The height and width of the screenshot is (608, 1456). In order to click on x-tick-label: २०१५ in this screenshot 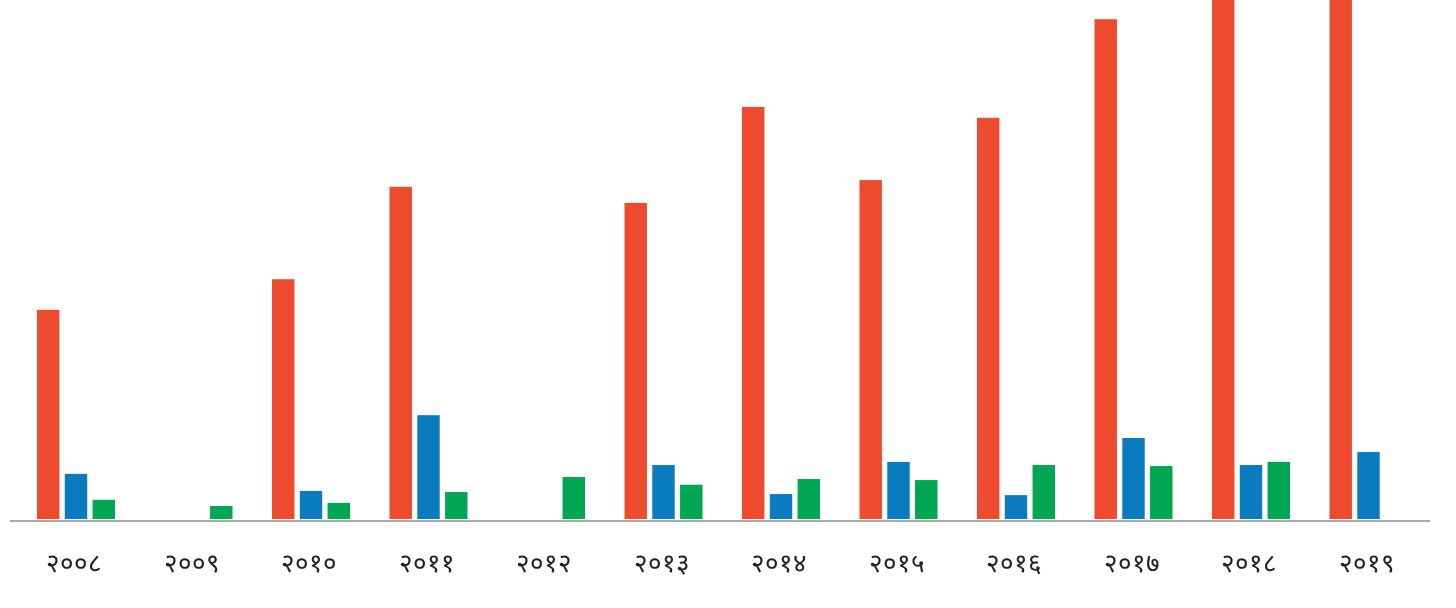, I will do `click(896, 563)`.